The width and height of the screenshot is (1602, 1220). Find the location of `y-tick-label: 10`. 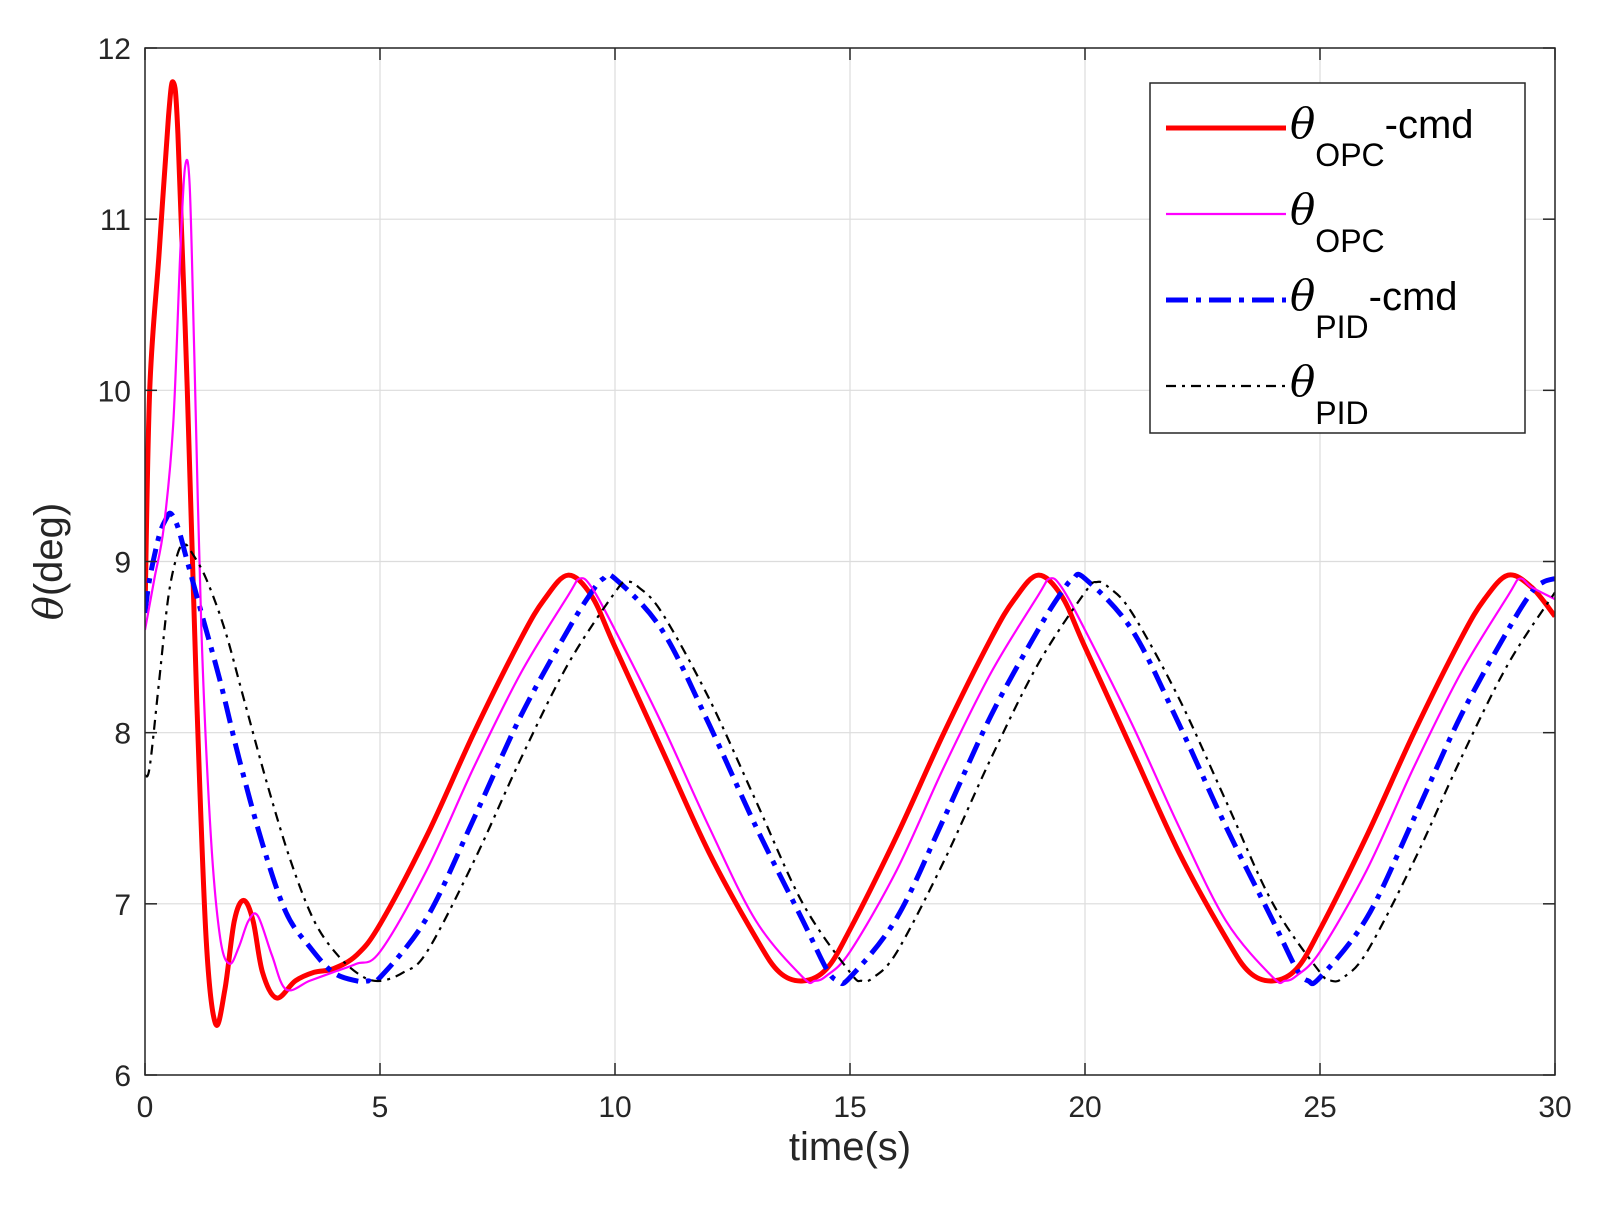

y-tick-label: 10 is located at coordinates (114, 391).